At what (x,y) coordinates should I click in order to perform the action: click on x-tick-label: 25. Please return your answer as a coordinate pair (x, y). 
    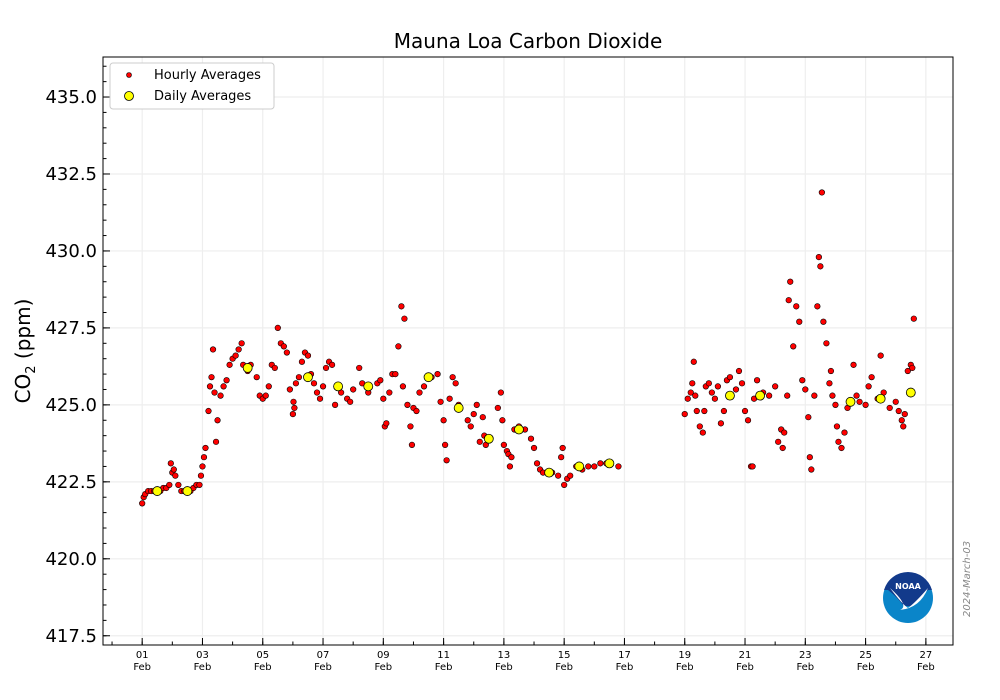
    Looking at the image, I should click on (865, 655).